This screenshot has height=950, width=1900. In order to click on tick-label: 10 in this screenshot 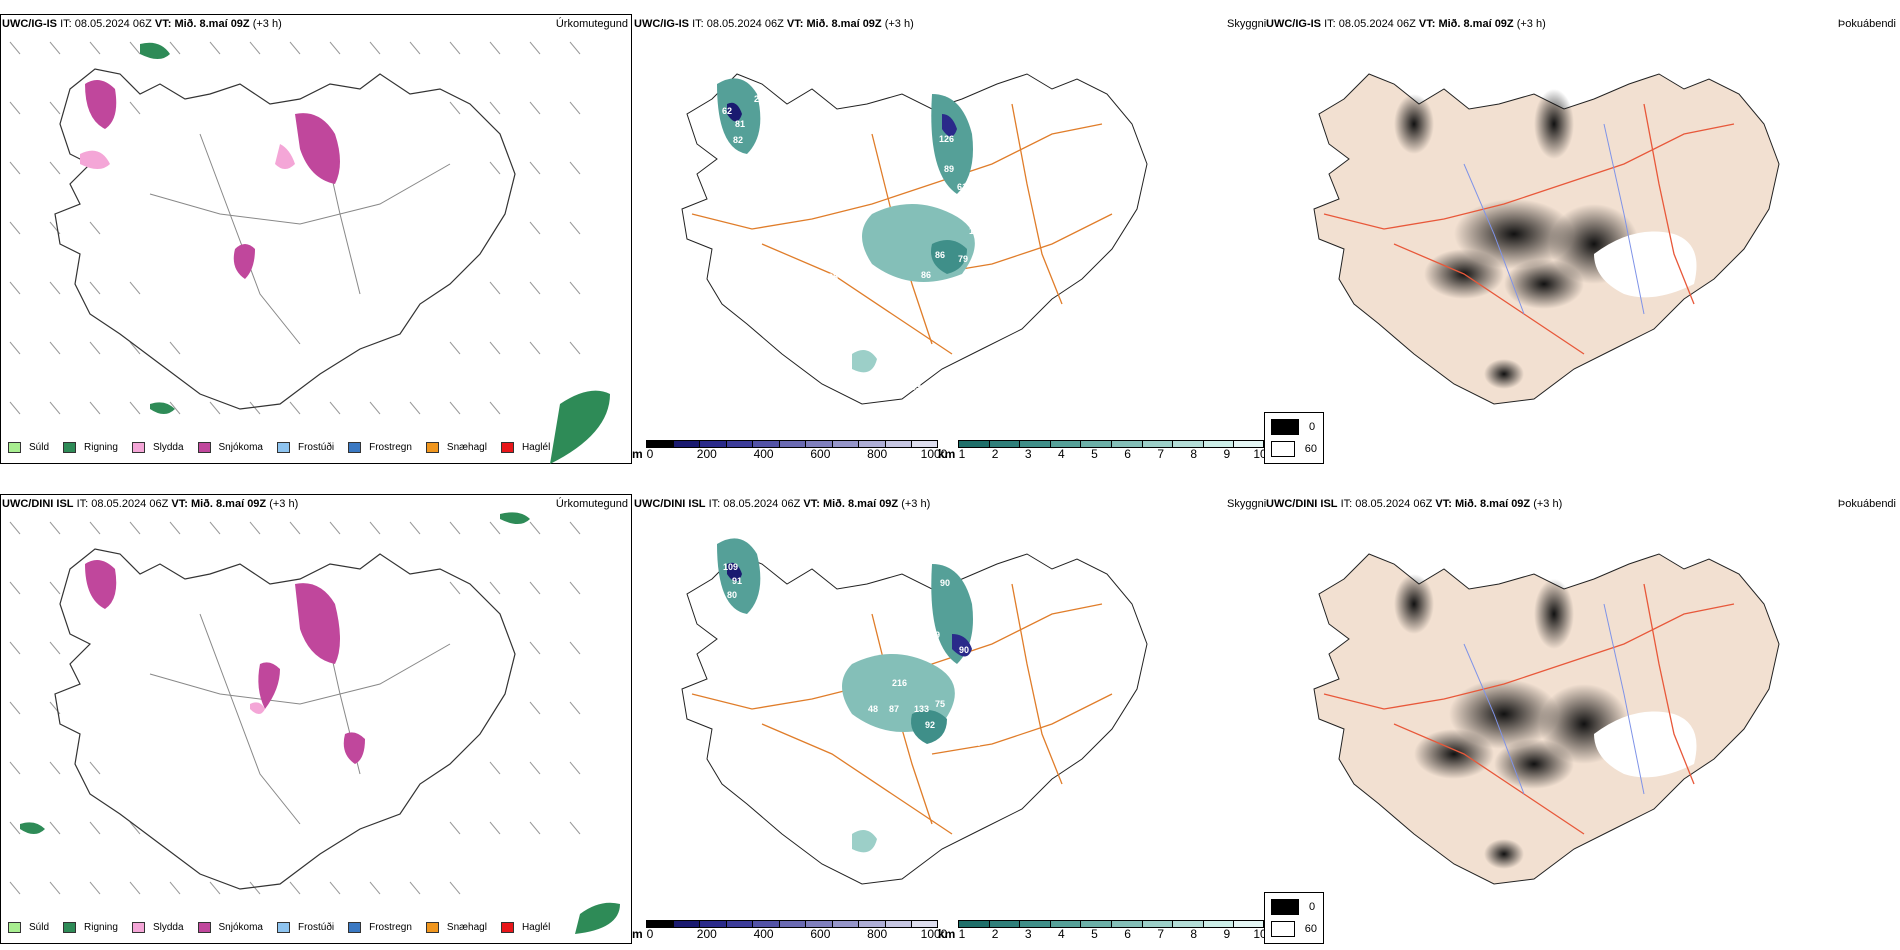, I will do `click(1260, 934)`.